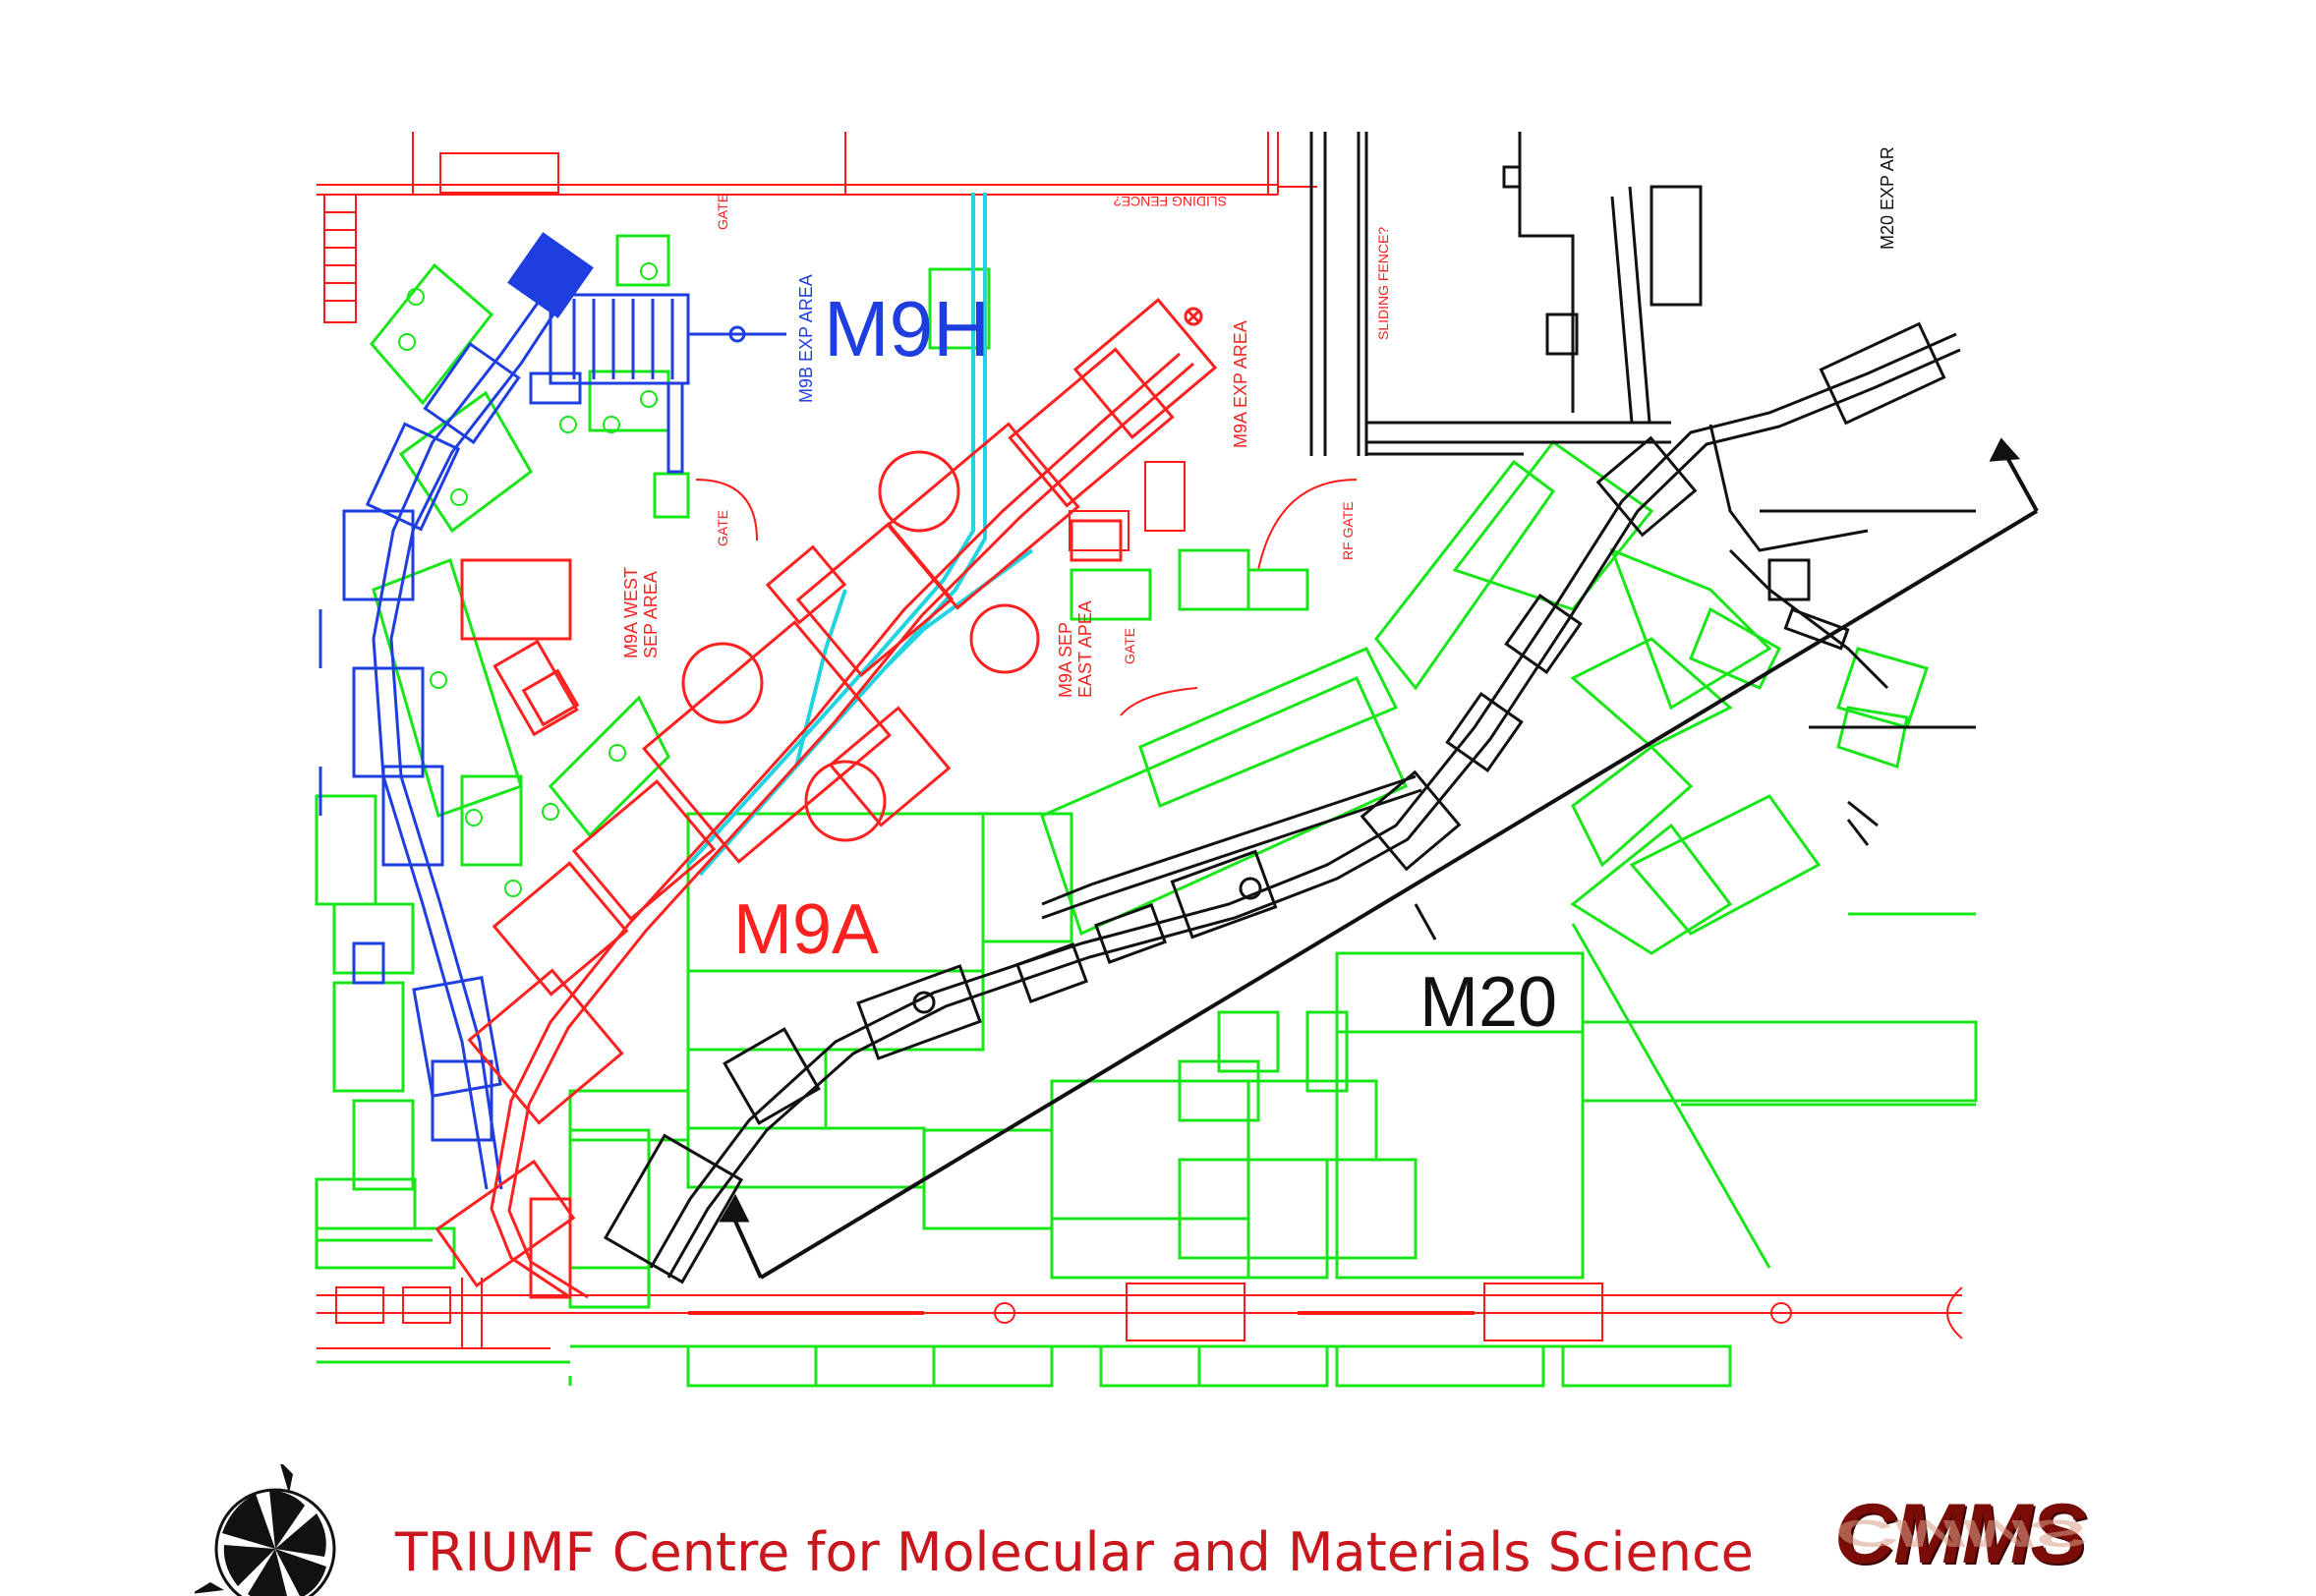 This screenshot has height=1596, width=2316. I want to click on cmms-logo-reflection: CMMS, so click(1959, 1533).